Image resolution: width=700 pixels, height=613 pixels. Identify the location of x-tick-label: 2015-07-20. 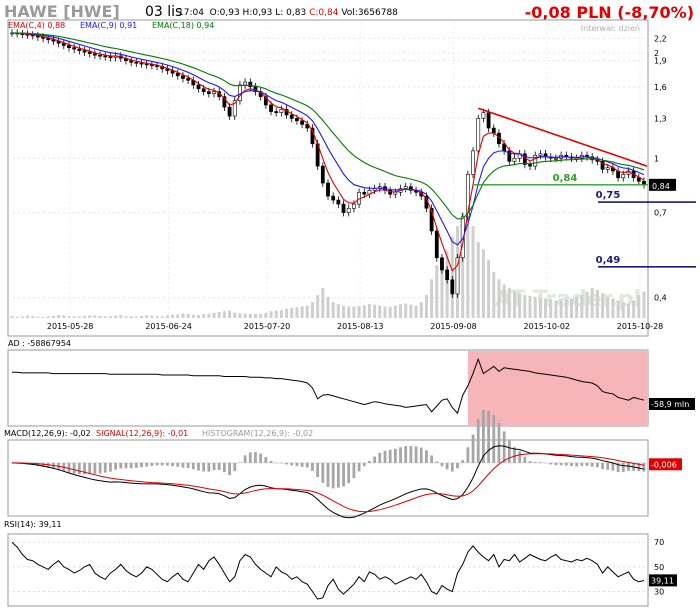
(267, 326).